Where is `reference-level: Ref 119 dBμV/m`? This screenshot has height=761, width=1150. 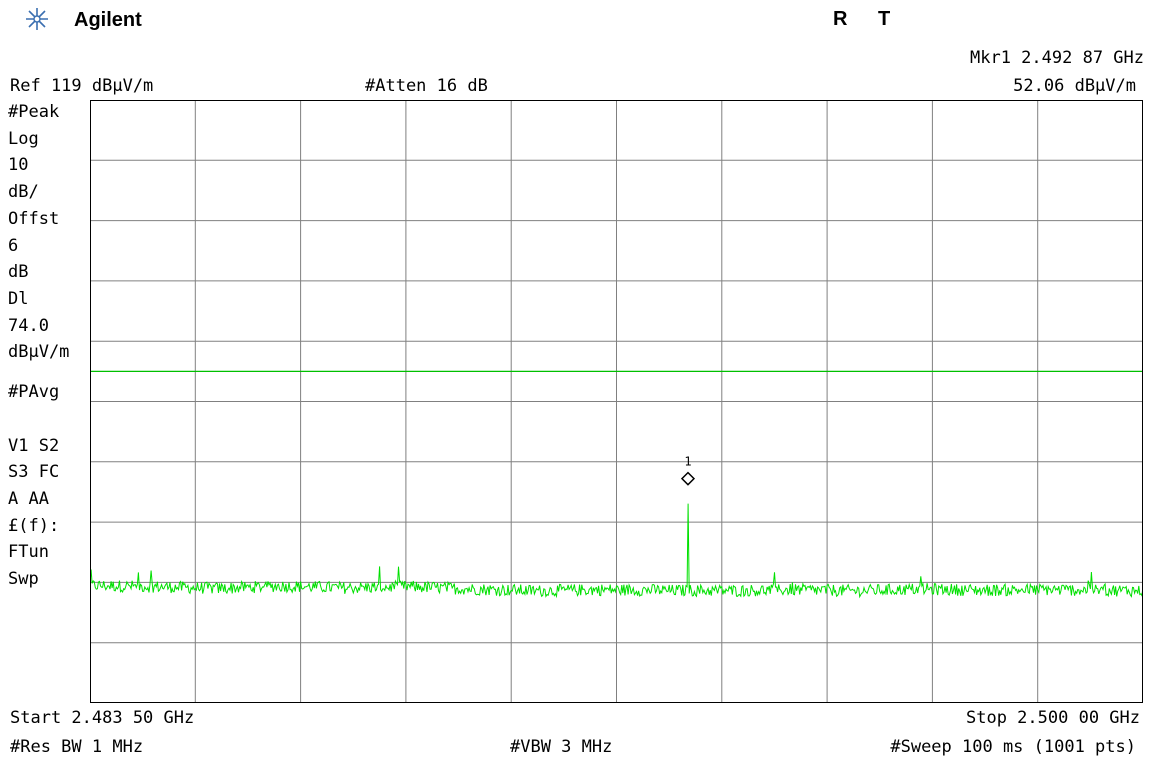
reference-level: Ref 119 dBμV/m is located at coordinates (82, 86).